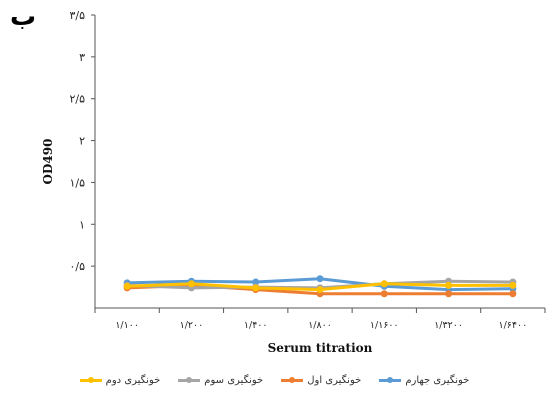 The height and width of the screenshot is (393, 549). I want to click on x-tick-label: ۱/۴۰۰, so click(256, 325).